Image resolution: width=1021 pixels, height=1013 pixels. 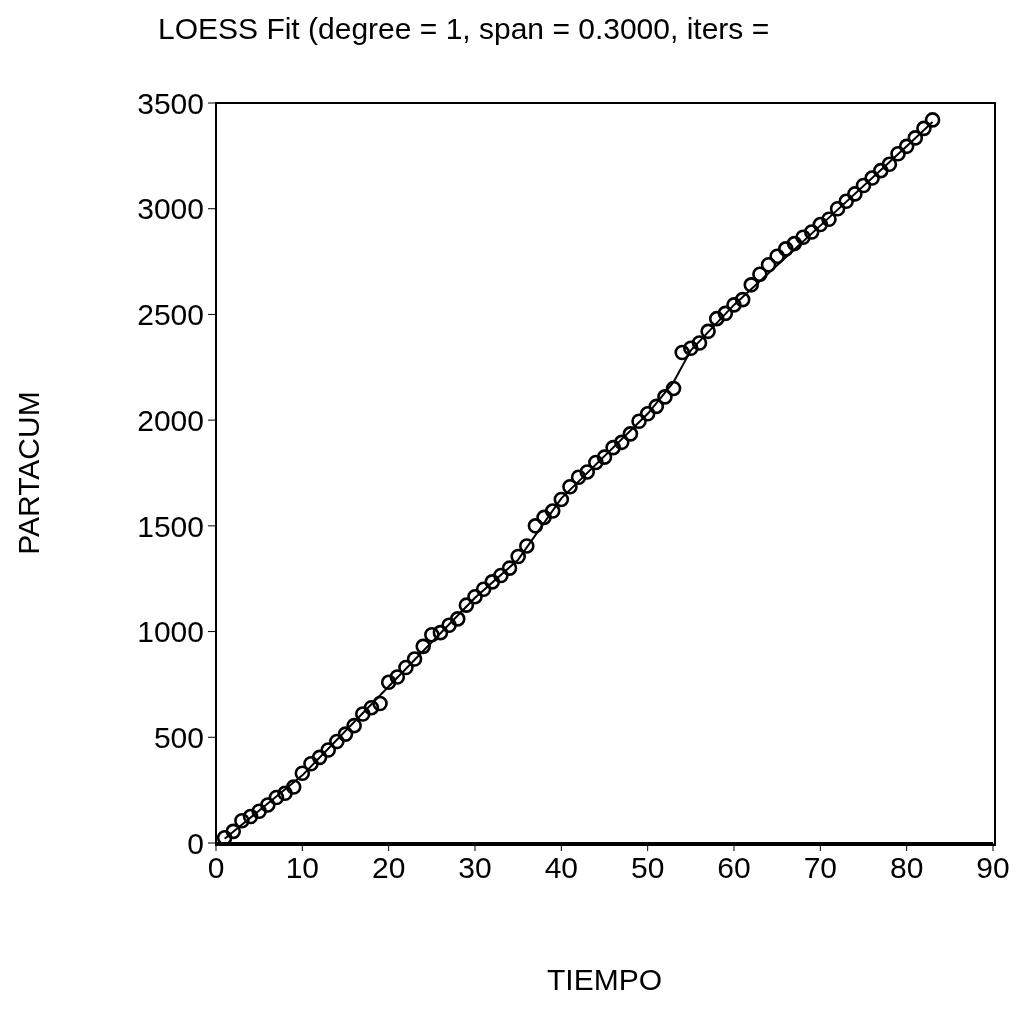 What do you see at coordinates (170, 209) in the screenshot?
I see `y-tick-label: 3000` at bounding box center [170, 209].